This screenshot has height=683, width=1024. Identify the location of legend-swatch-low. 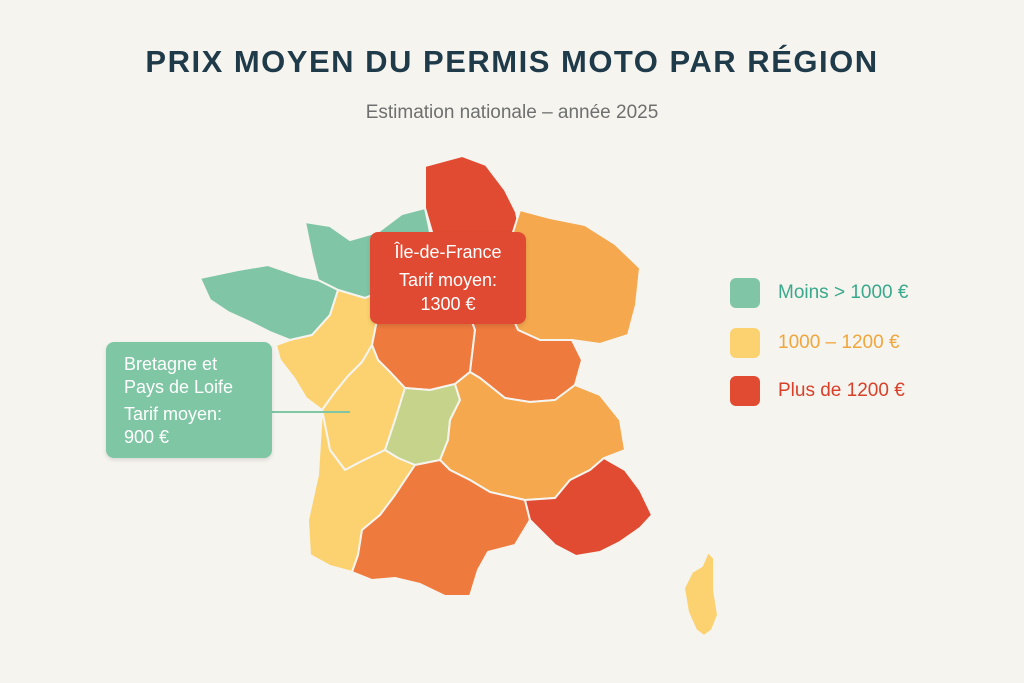
(745, 293).